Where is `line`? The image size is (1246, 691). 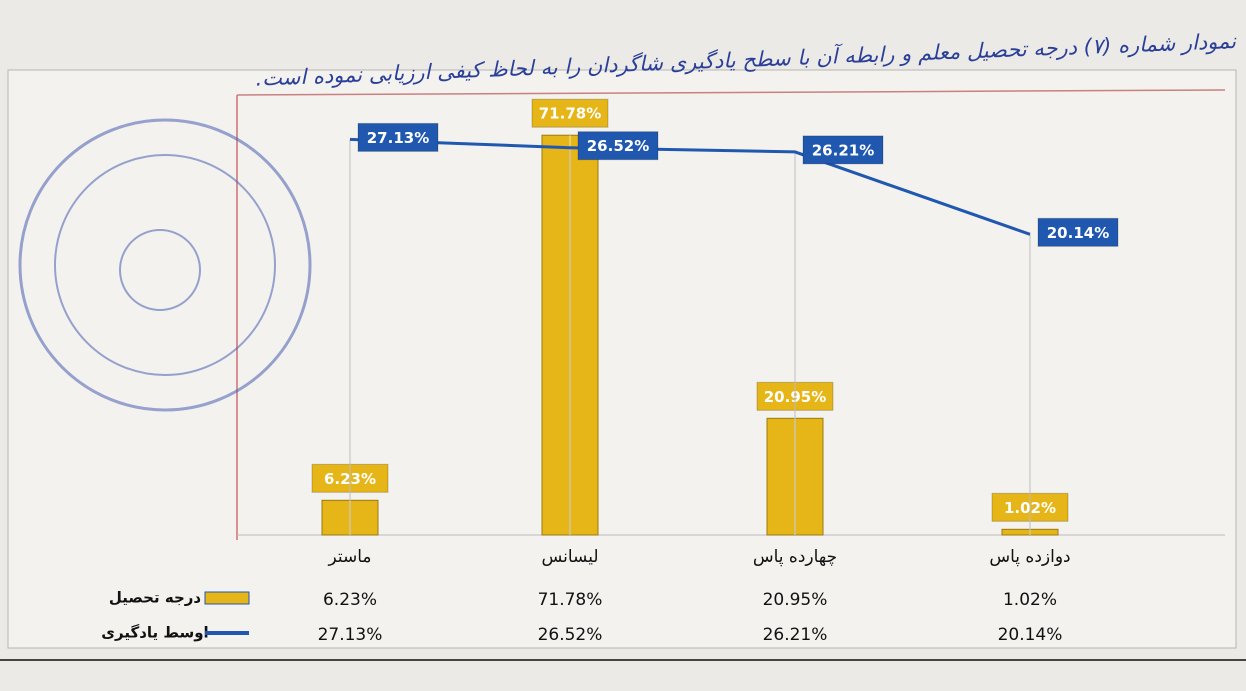
line is located at coordinates (690, 186).